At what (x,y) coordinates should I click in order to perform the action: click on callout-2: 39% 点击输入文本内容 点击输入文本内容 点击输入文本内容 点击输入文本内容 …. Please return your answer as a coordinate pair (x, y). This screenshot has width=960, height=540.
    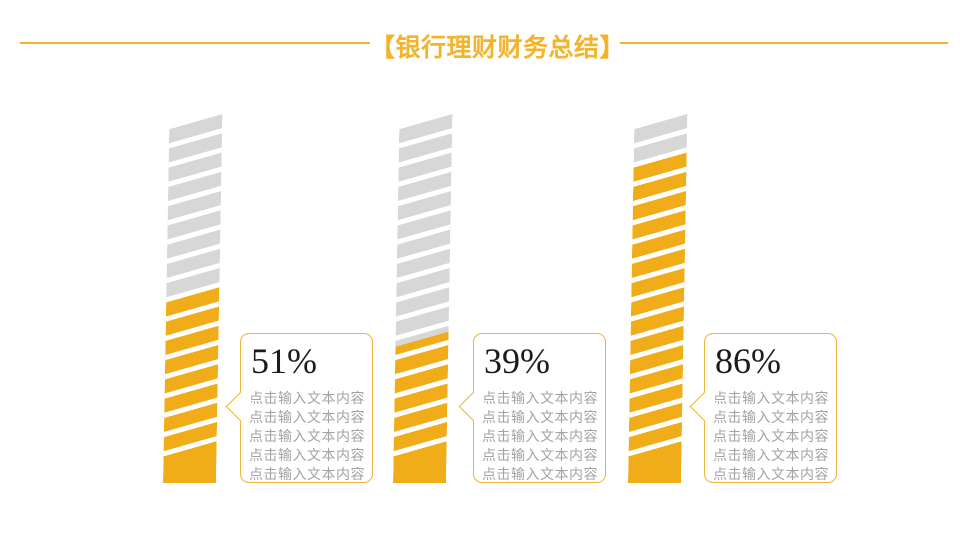
    Looking at the image, I should click on (532, 408).